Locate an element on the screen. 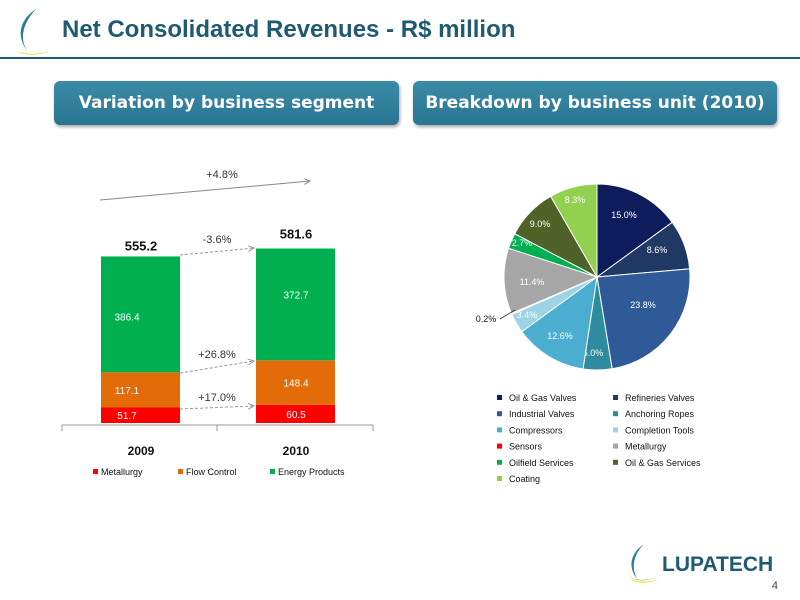 The image size is (800, 600). flow-change-arrow is located at coordinates (216, 367).